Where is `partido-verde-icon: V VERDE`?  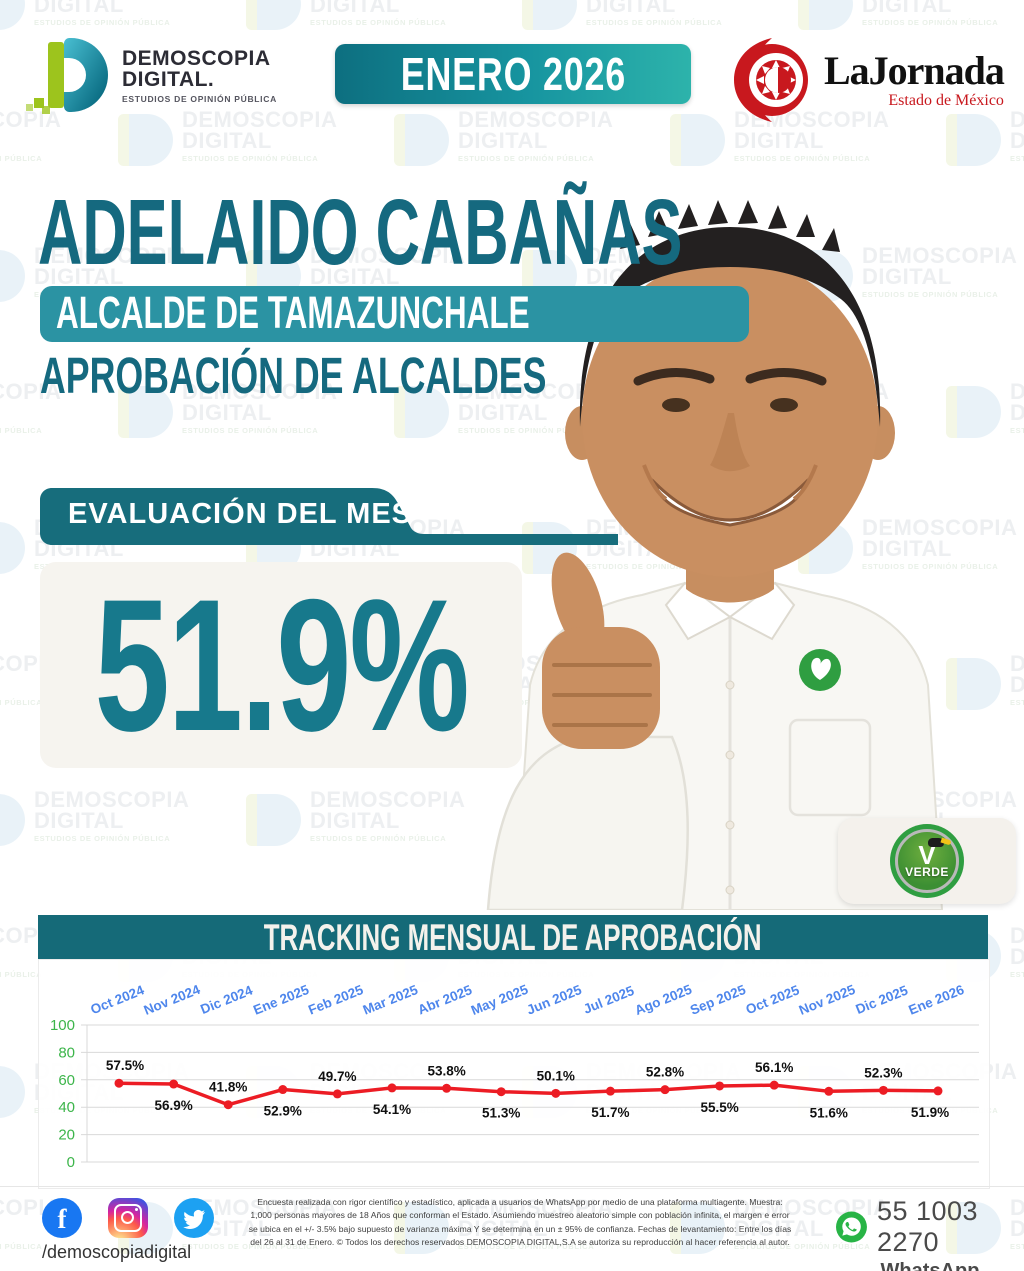
partido-verde-icon: V VERDE is located at coordinates (927, 861).